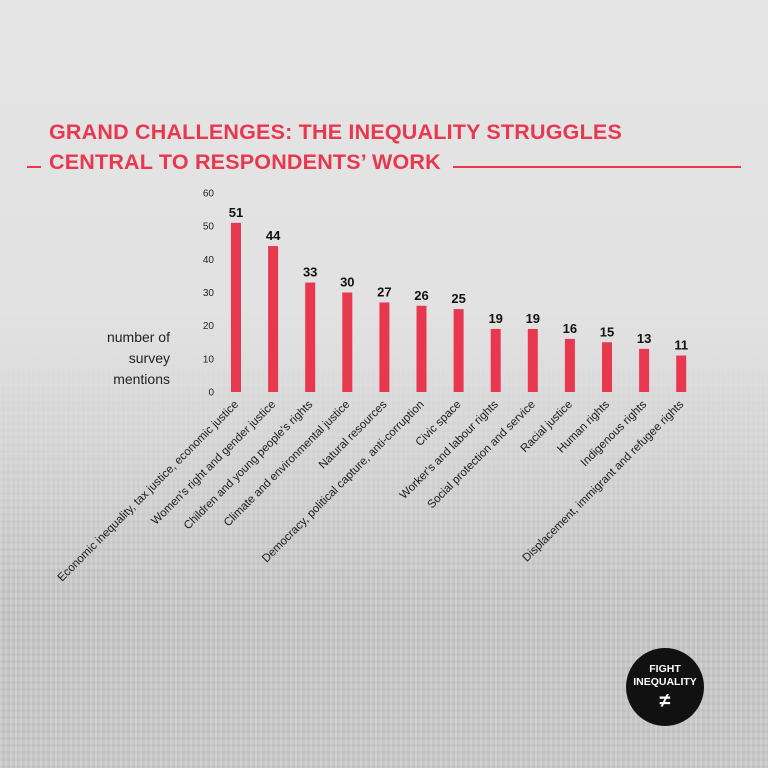 The height and width of the screenshot is (768, 768). I want to click on y-tick-label: 0, so click(211, 393).